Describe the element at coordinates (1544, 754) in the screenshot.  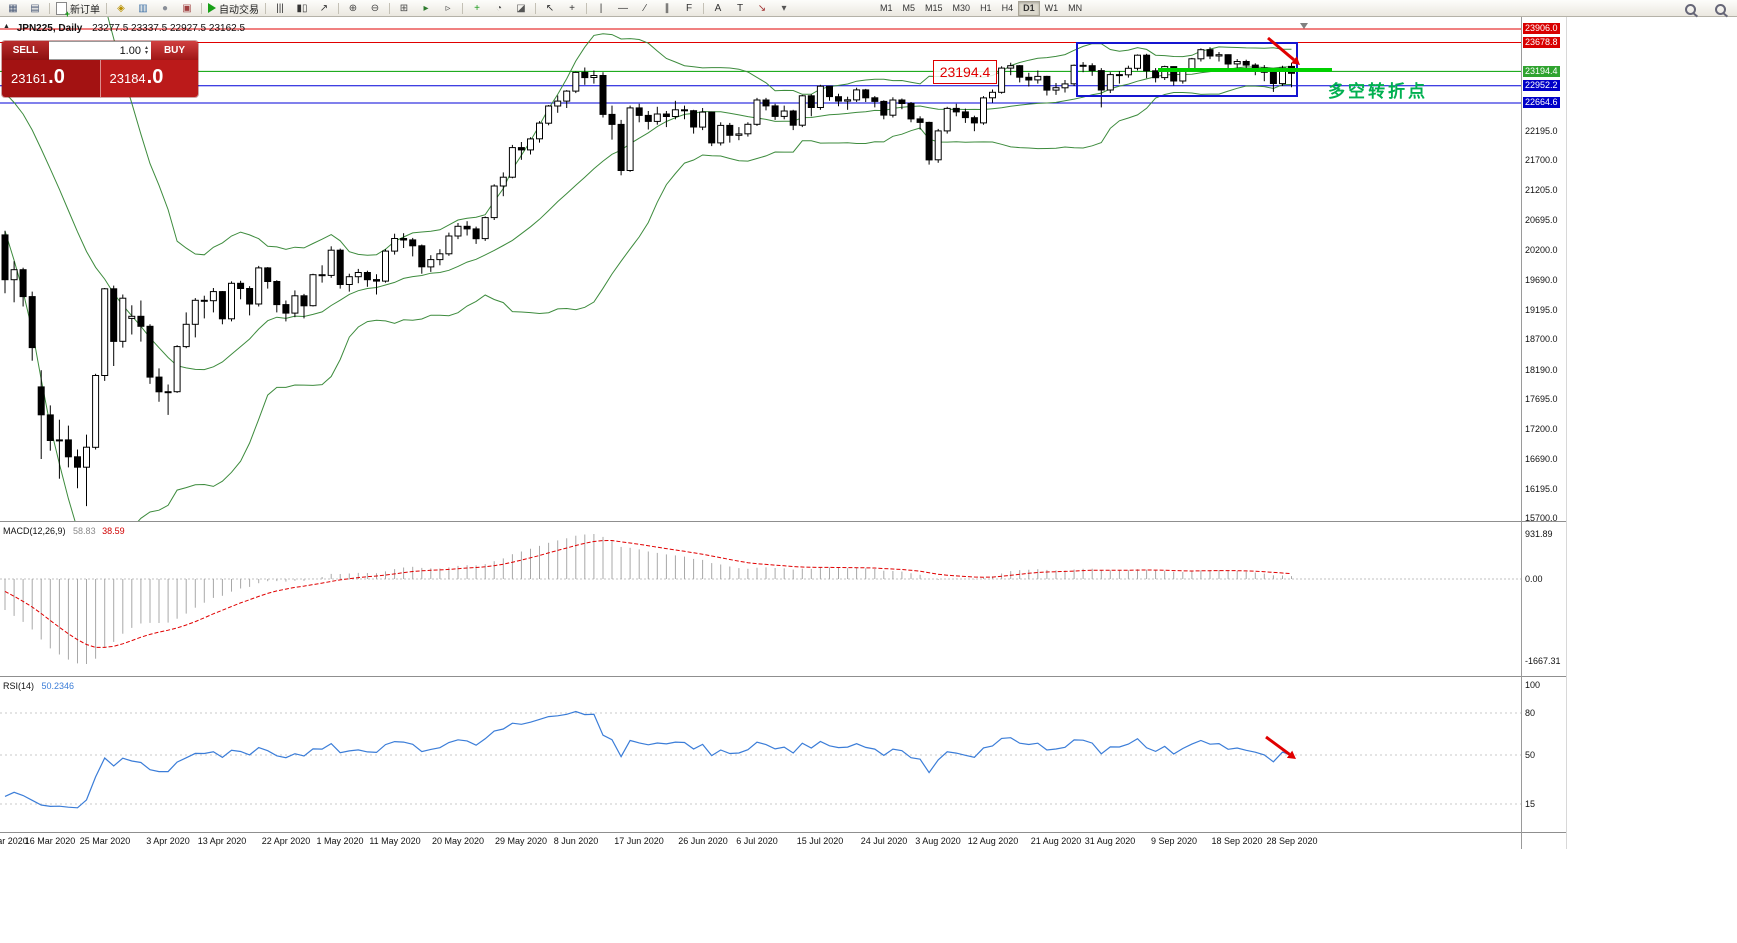
I see `rsi-axis: 100 80 50 15` at that location.